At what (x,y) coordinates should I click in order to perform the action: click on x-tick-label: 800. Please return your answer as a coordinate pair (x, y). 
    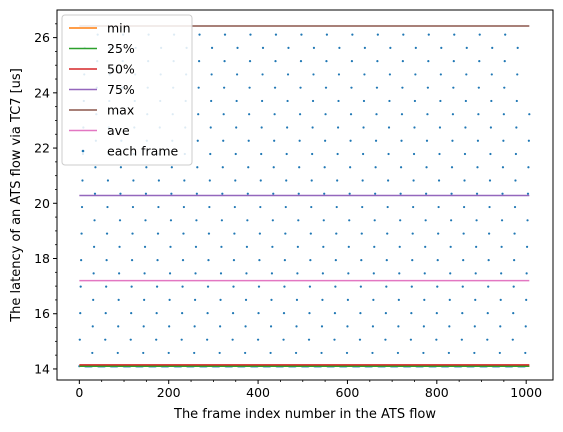
    Looking at the image, I should click on (437, 392).